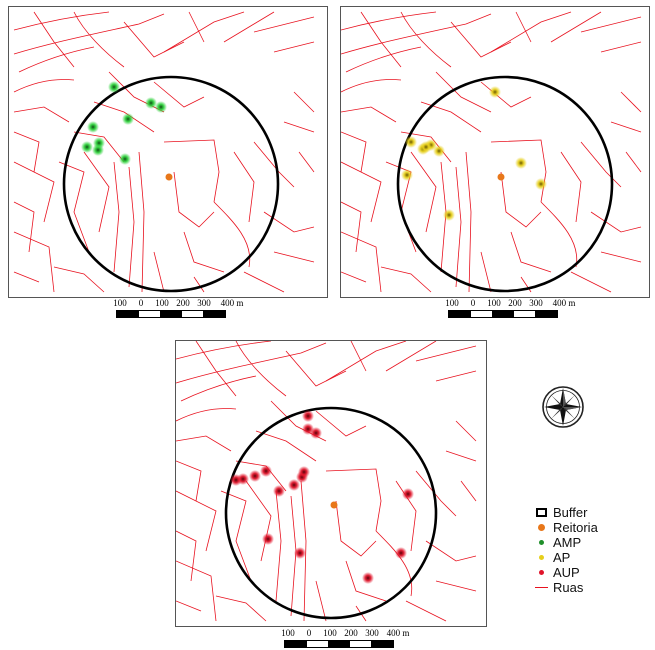 The width and height of the screenshot is (655, 650). What do you see at coordinates (309, 633) in the screenshot?
I see `scale-label: 0` at bounding box center [309, 633].